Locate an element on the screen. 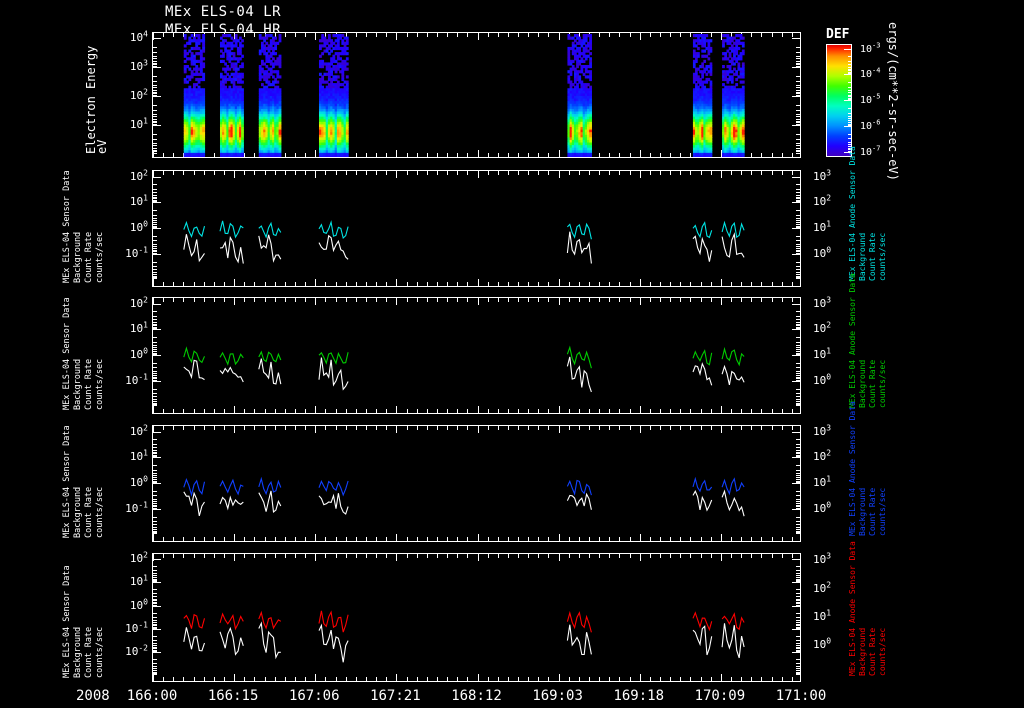 Image resolution: width=1024 pixels, height=708 pixels. panel-right-title: Background is located at coordinates (862, 256).